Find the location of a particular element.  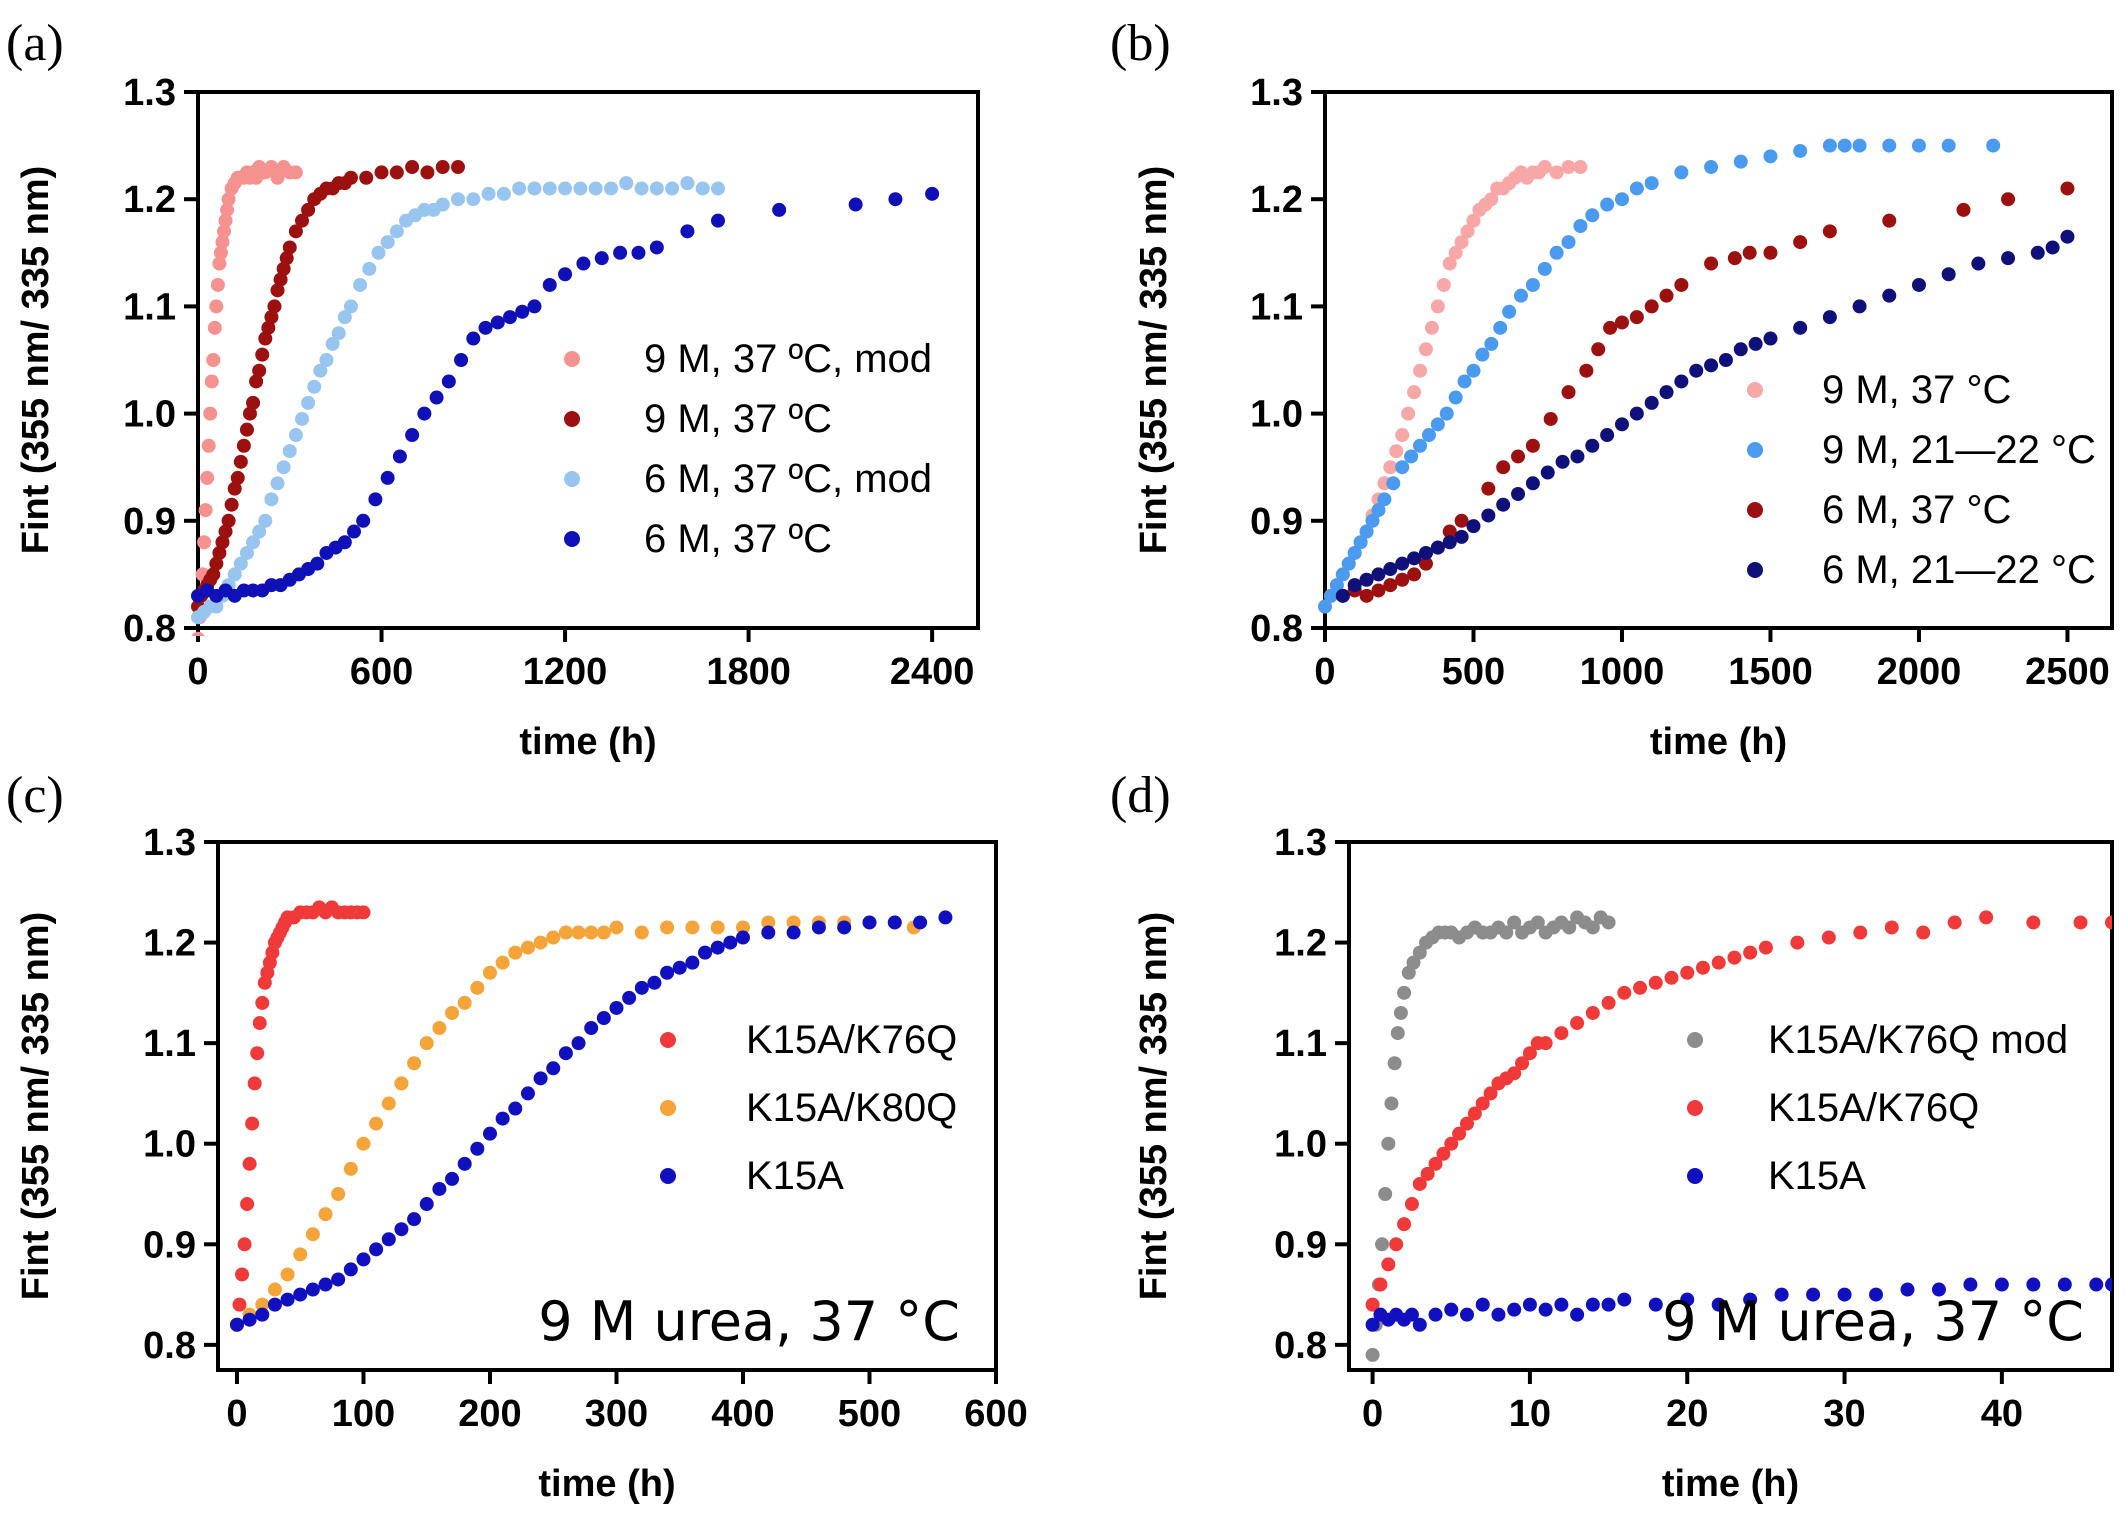

y-tick-label: 1.0 is located at coordinates (169, 1145).